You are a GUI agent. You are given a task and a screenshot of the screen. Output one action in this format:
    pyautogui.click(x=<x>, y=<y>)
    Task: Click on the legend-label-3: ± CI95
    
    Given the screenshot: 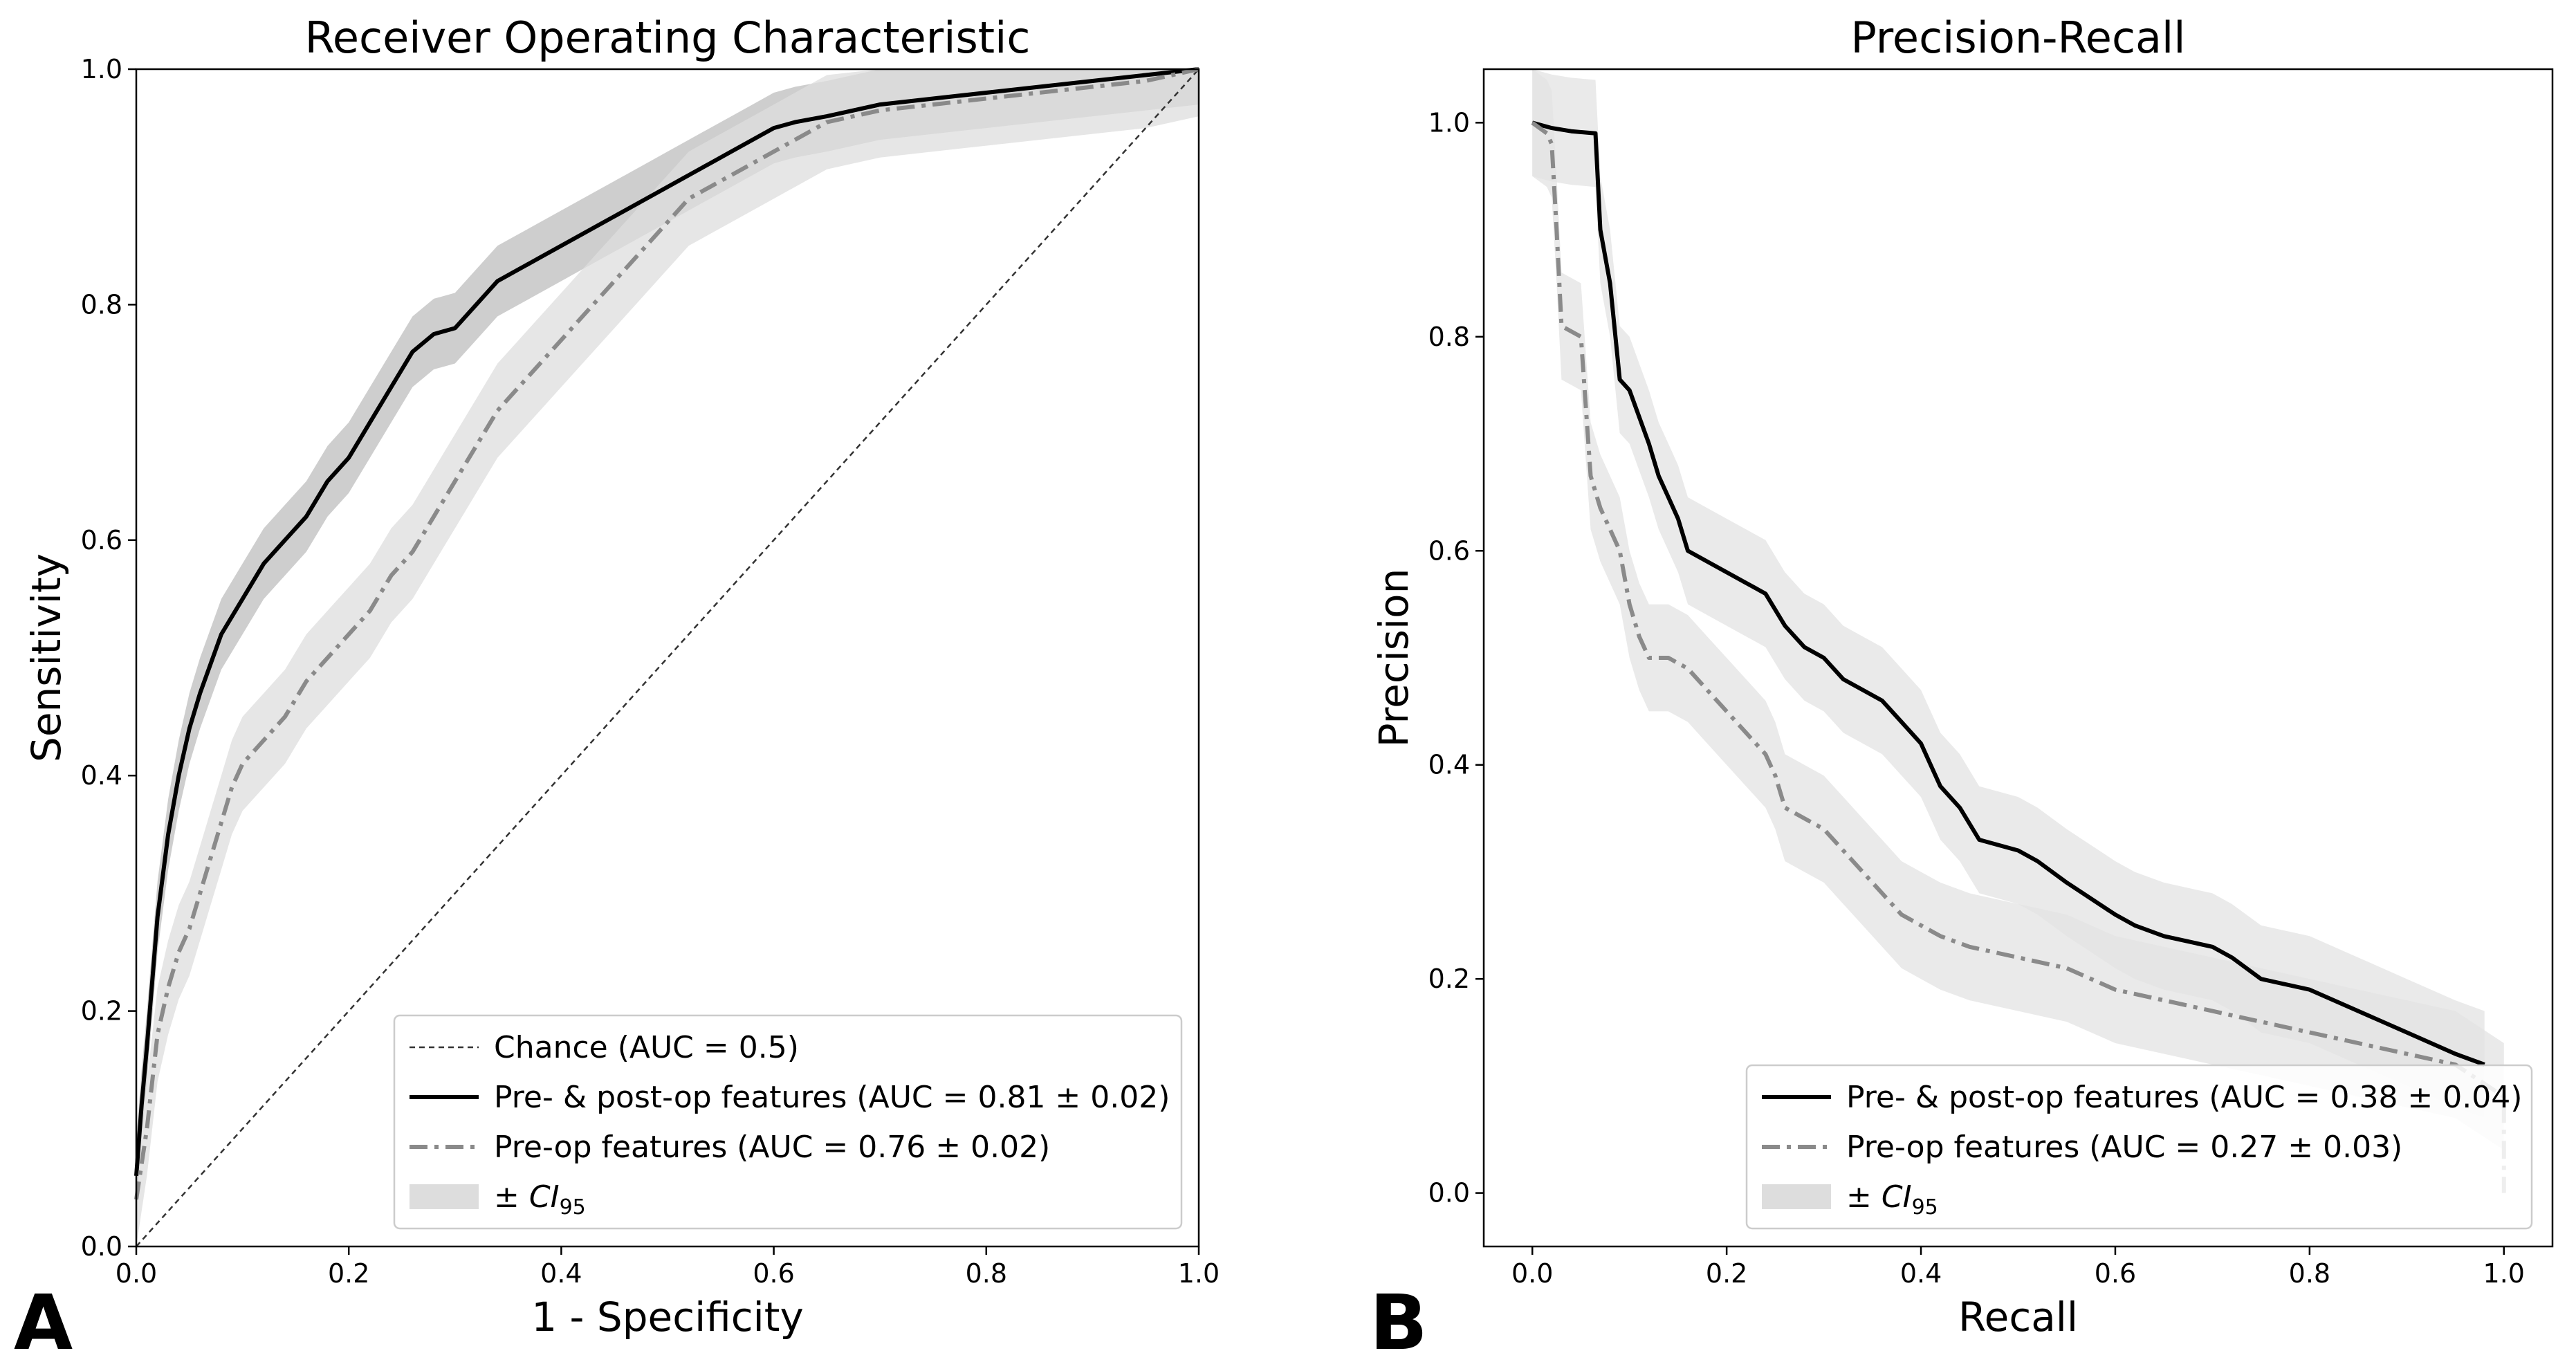 What is the action you would take?
    pyautogui.click(x=540, y=1200)
    